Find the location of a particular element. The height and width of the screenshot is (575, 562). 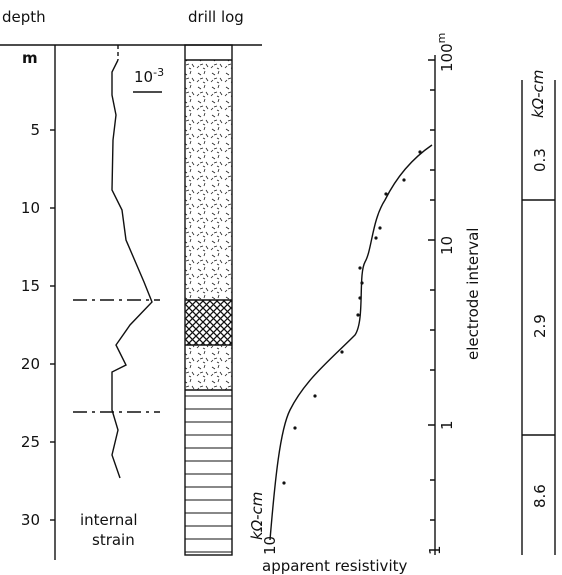

depth-tick-label: 20 is located at coordinates (30, 364).